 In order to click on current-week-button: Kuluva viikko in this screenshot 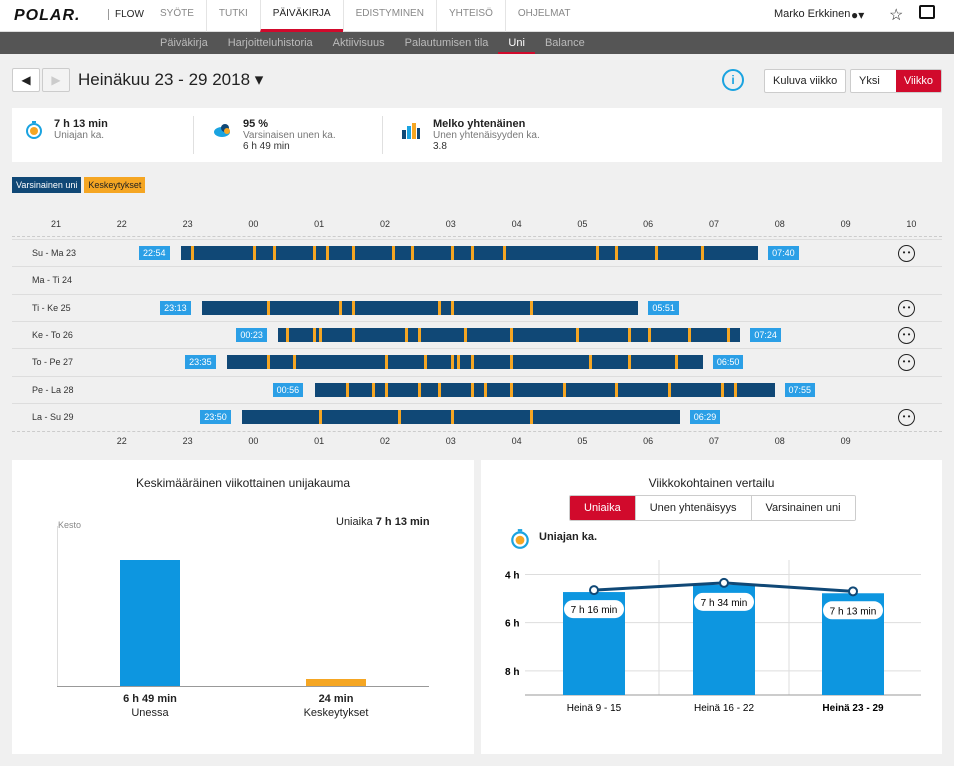, I will do `click(805, 81)`.